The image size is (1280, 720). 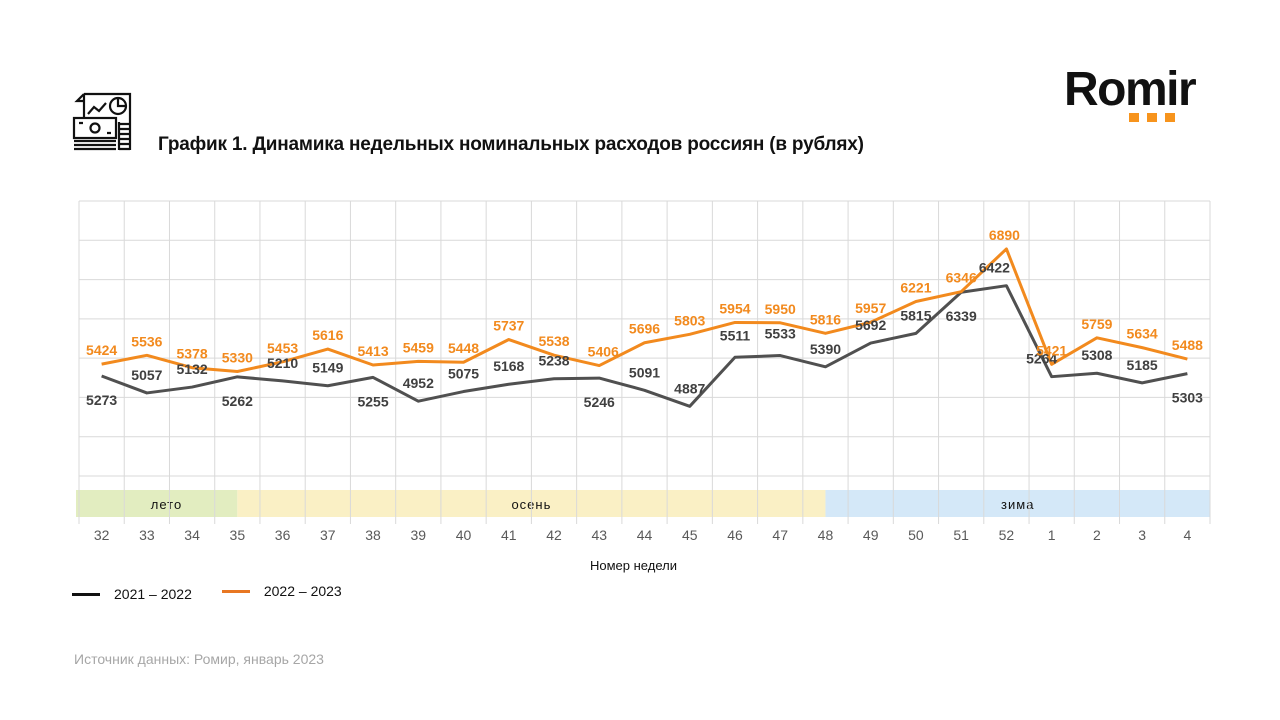 I want to click on data-label-2022: 5950, so click(x=780, y=309).